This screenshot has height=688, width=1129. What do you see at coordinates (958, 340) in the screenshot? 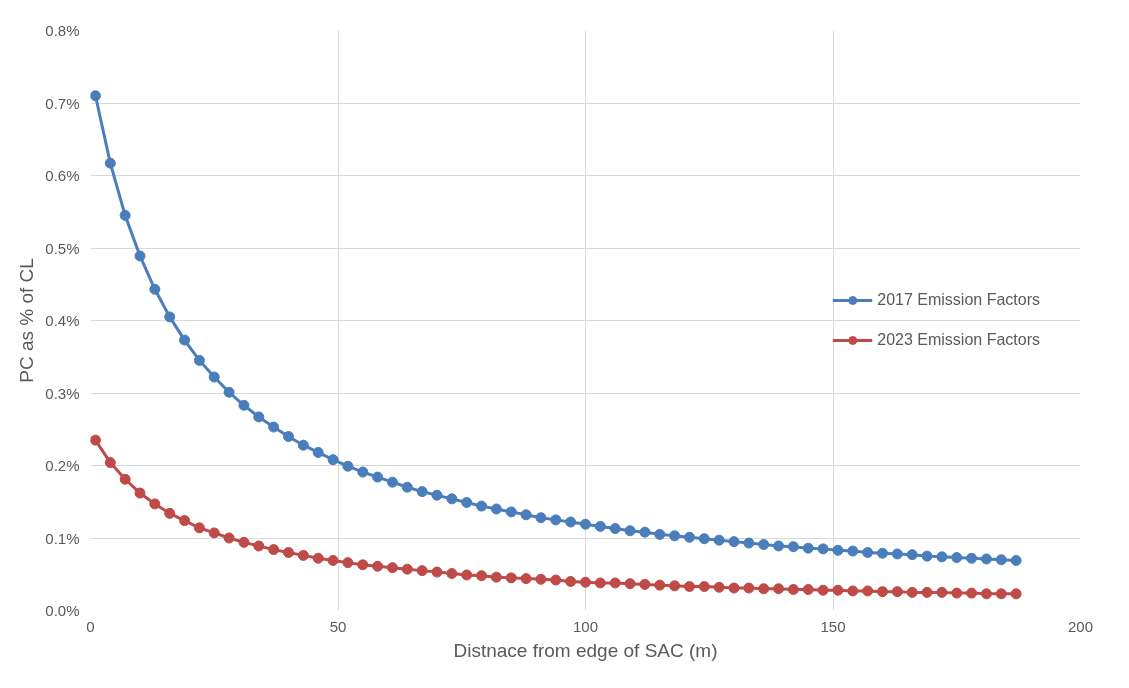
I see `legend-label: 2023 Emission Factors` at bounding box center [958, 340].